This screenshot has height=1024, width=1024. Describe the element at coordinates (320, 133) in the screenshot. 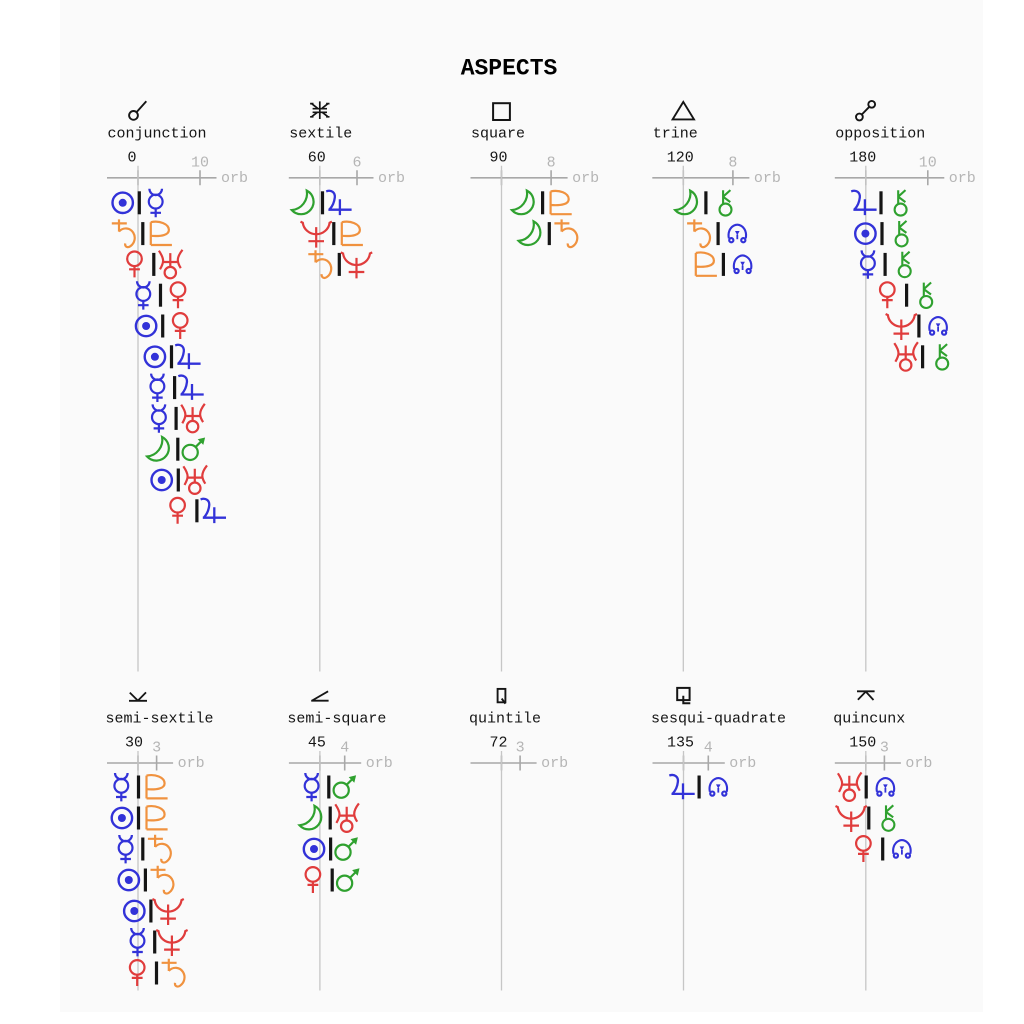

I see `svg-text: sextile` at that location.